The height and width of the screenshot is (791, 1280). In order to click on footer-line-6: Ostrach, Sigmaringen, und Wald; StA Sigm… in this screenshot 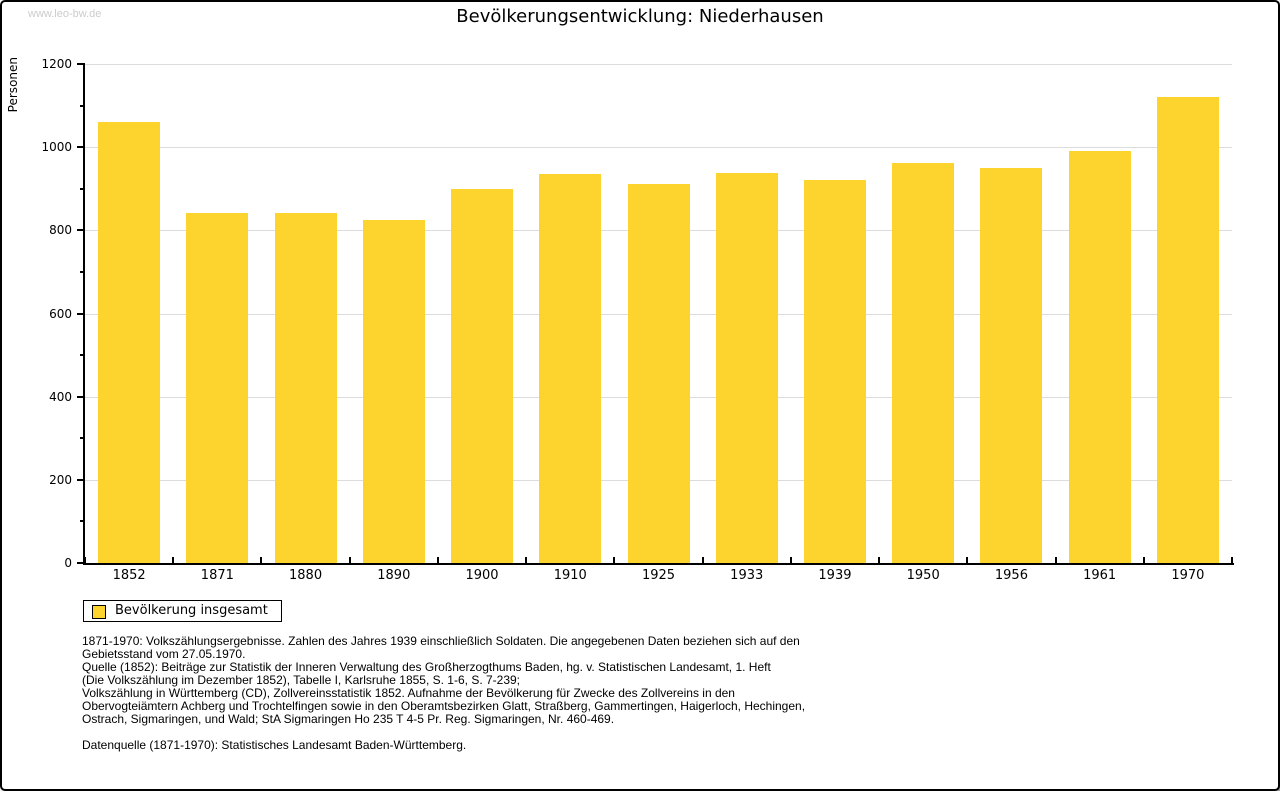, I will do `click(348, 719)`.